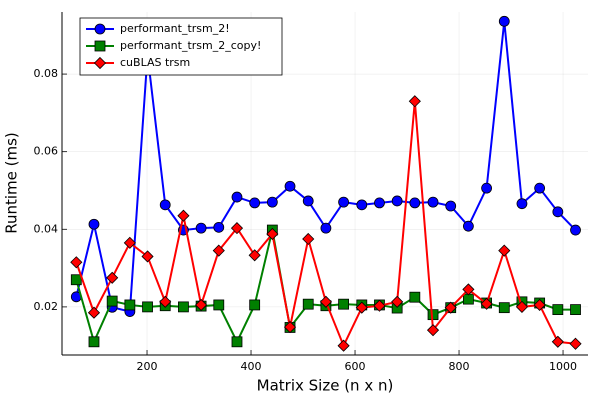 Image resolution: width=600 pixels, height=400 pixels. Describe the element at coordinates (355, 366) in the screenshot. I see `x-tick-label: 600` at that location.